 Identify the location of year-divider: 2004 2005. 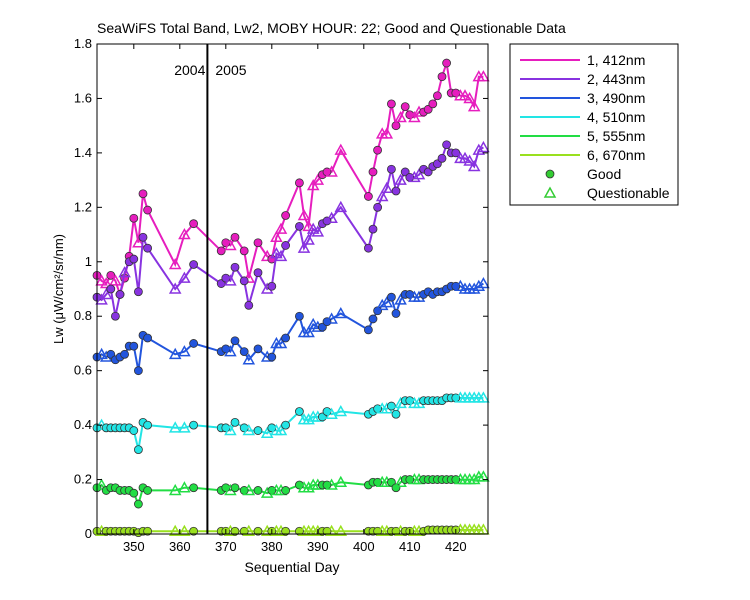
(210, 289).